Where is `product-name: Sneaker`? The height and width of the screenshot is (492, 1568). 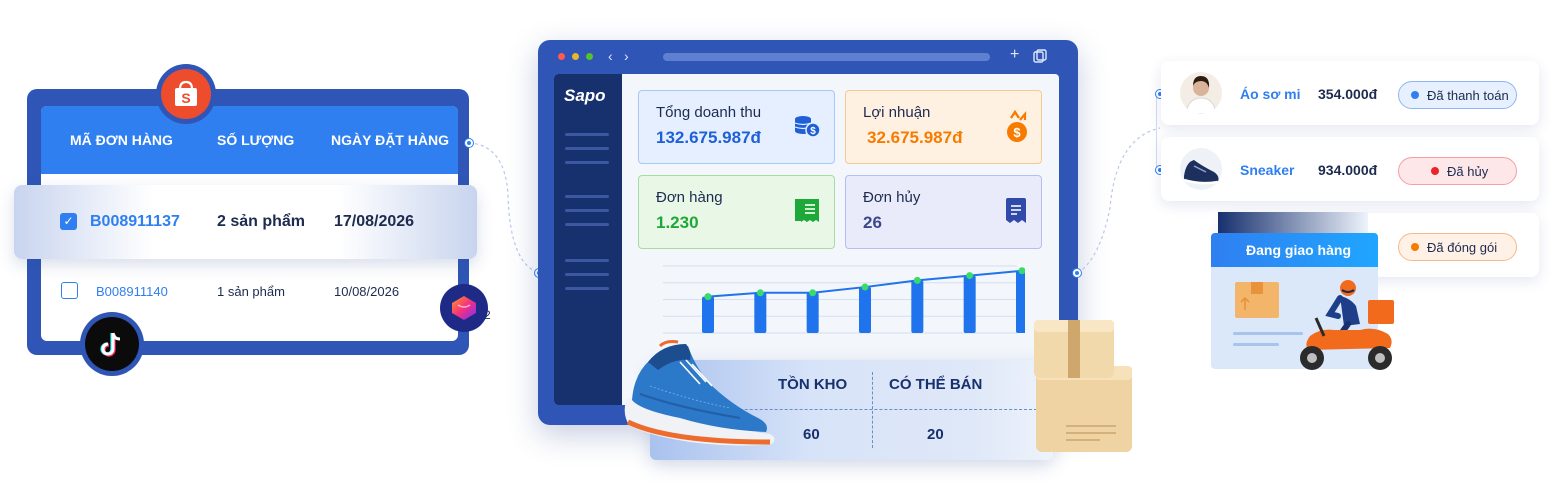
product-name: Sneaker is located at coordinates (1267, 170).